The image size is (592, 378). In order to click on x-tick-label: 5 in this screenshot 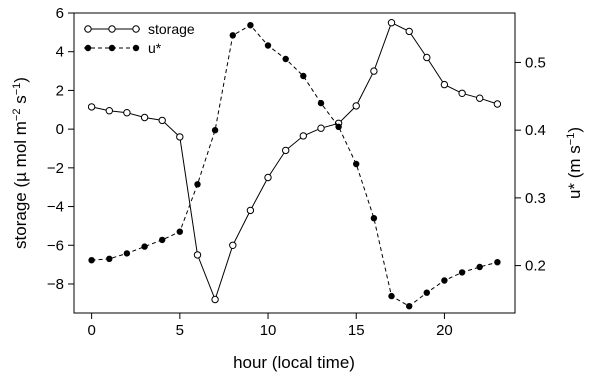, I will do `click(180, 330)`.